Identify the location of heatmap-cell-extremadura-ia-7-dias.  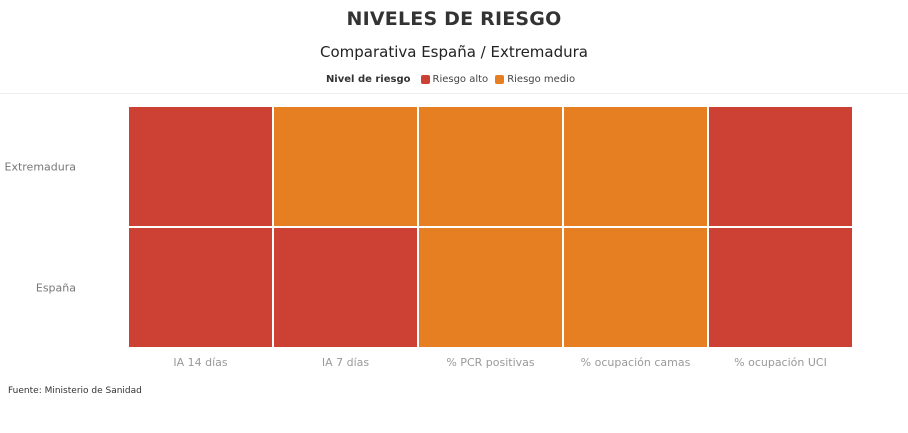
(345, 166).